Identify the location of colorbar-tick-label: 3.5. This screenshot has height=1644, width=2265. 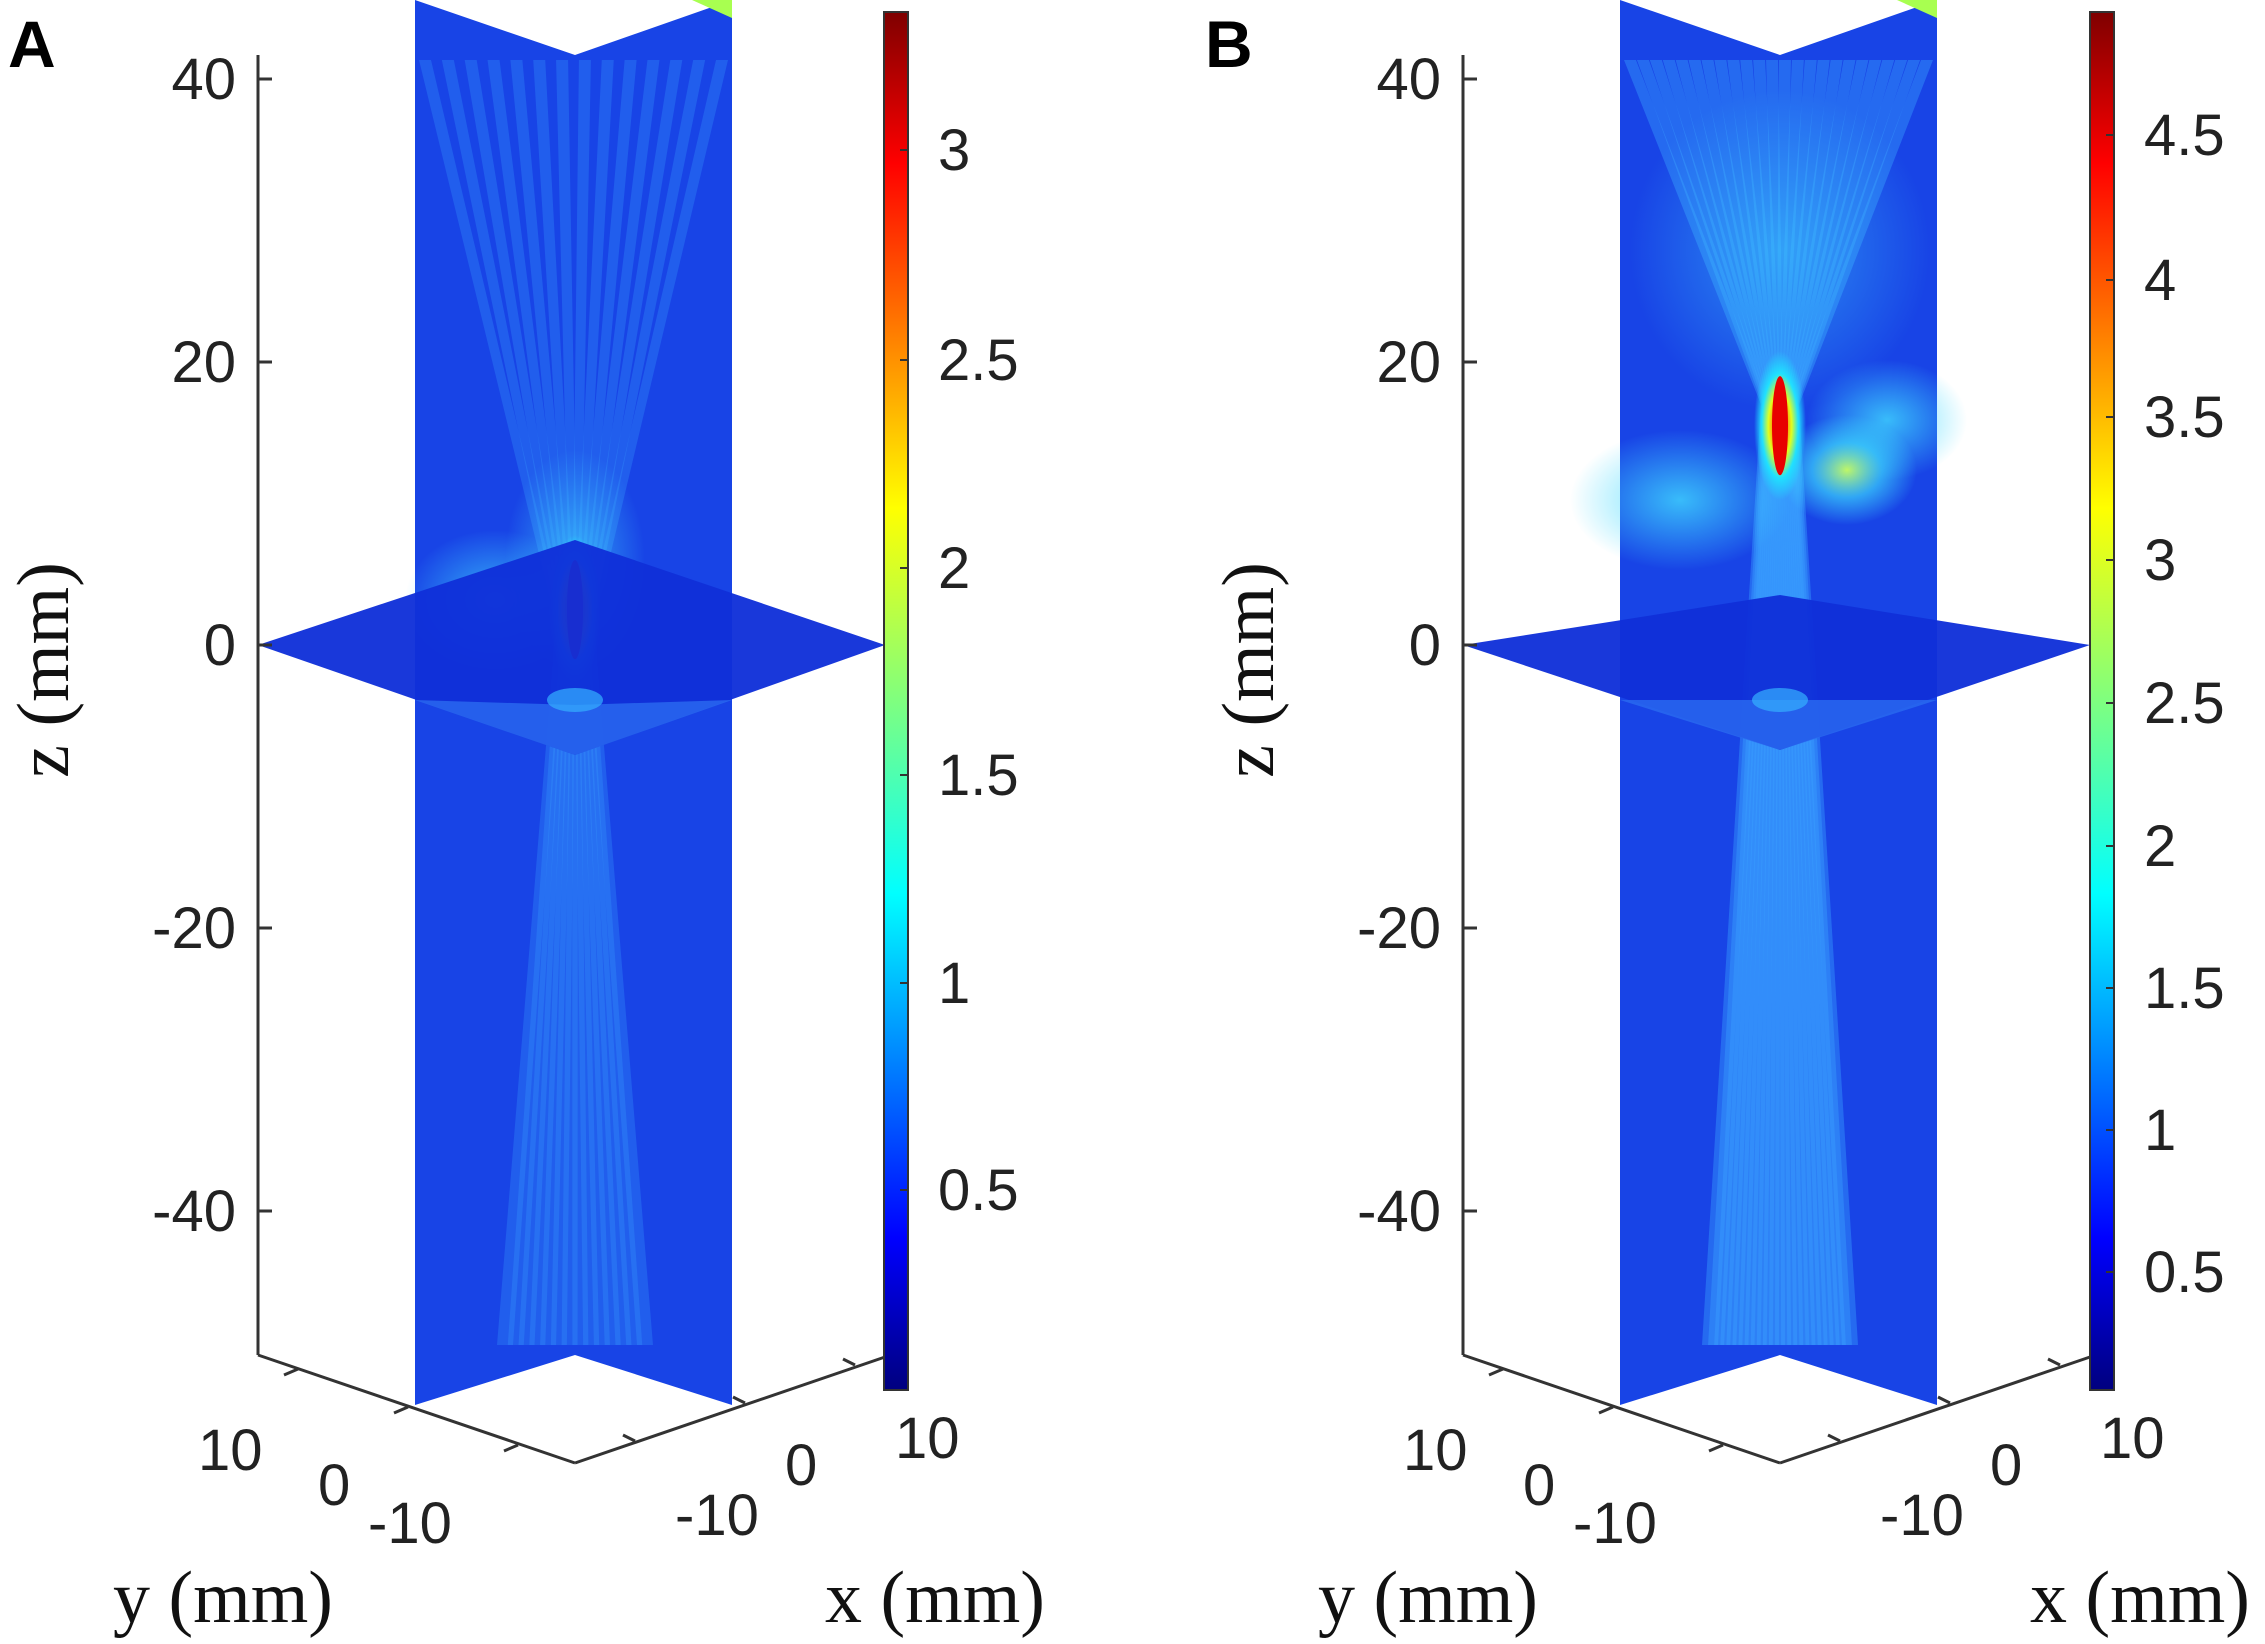
(2184, 417).